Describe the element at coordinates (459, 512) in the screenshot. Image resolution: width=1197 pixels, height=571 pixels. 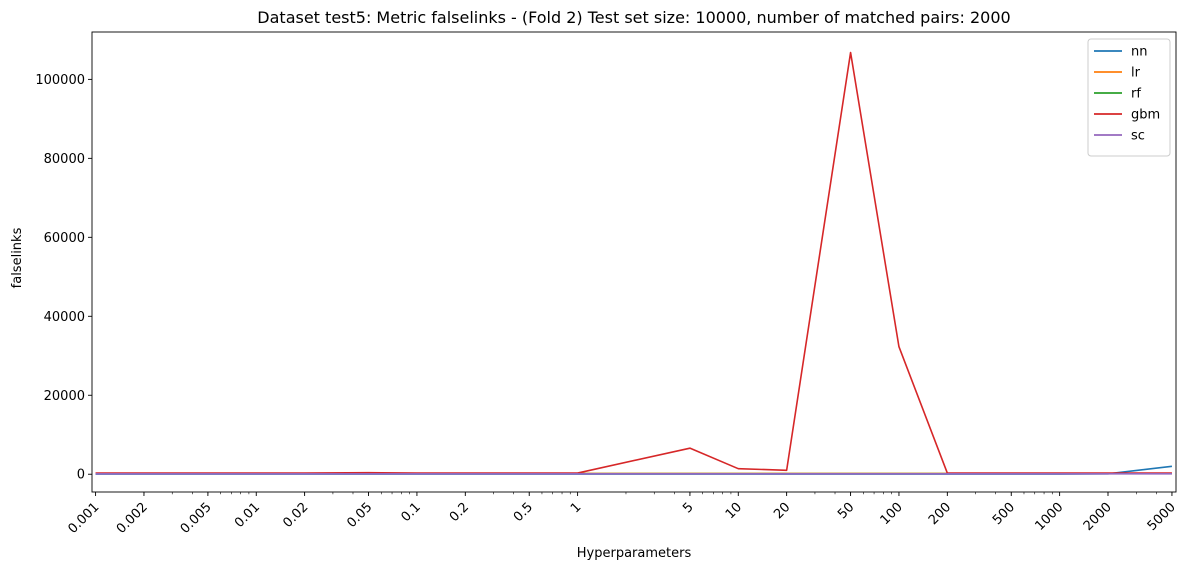
I see `x-tick-label: 0.2` at that location.